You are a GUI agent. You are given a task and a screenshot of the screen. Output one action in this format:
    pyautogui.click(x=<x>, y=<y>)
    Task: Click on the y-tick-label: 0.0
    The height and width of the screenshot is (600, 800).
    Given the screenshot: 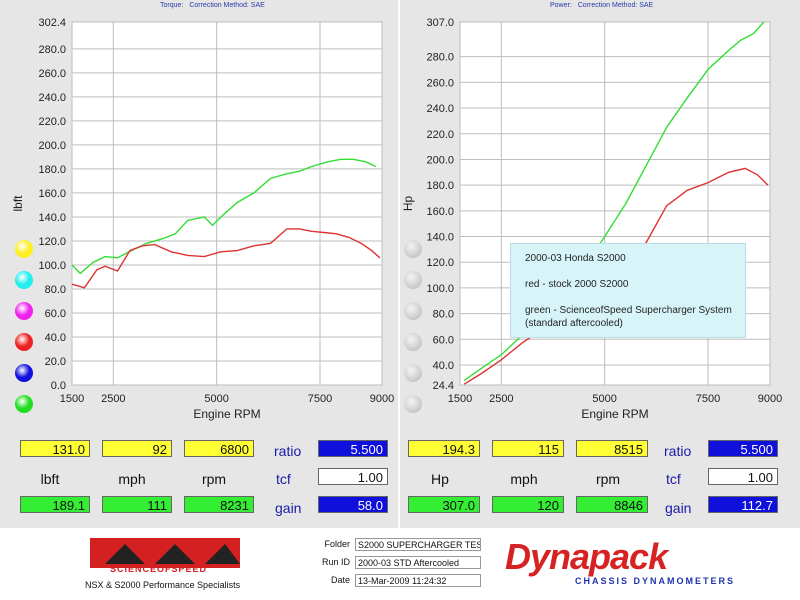 What is the action you would take?
    pyautogui.click(x=58, y=386)
    